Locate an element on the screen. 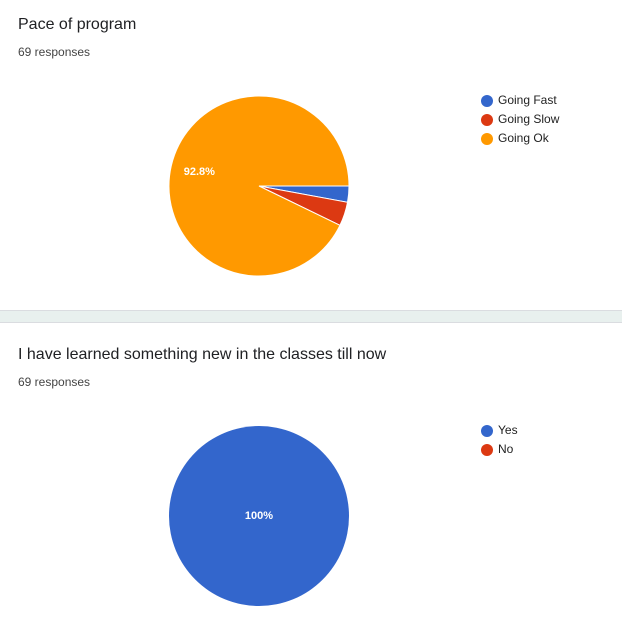 This screenshot has width=622, height=637. legend-label: Yes is located at coordinates (508, 430).